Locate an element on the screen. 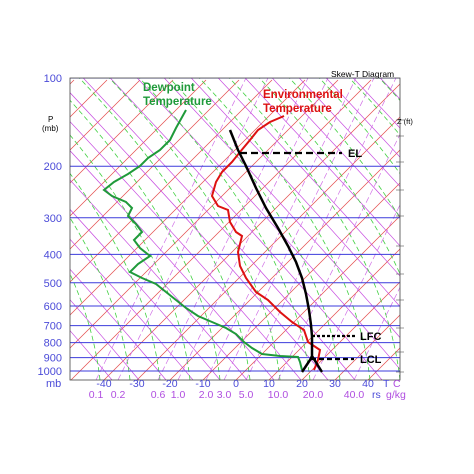 This screenshot has height=474, width=474. pressure-tick-label: 900 is located at coordinates (53, 359).